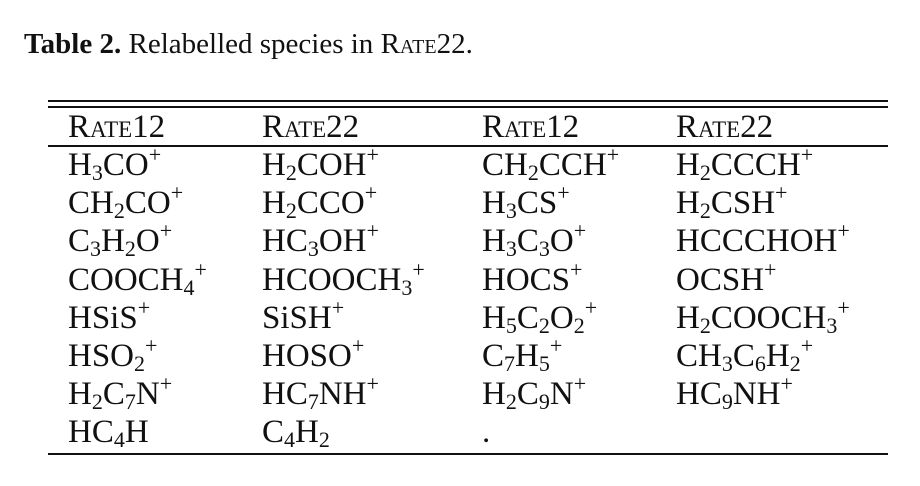 Image resolution: width=920 pixels, height=486 pixels. I want to click on table-cell: H2C7N+, so click(120, 393).